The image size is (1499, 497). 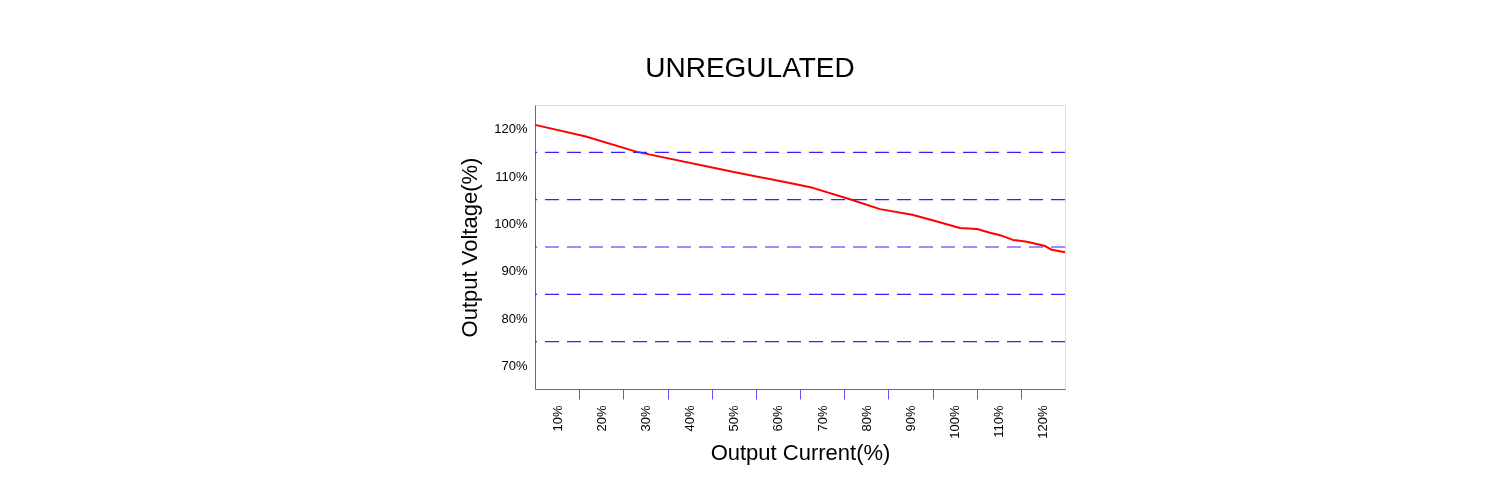 I want to click on x-tick-label: 20%, so click(x=601, y=418).